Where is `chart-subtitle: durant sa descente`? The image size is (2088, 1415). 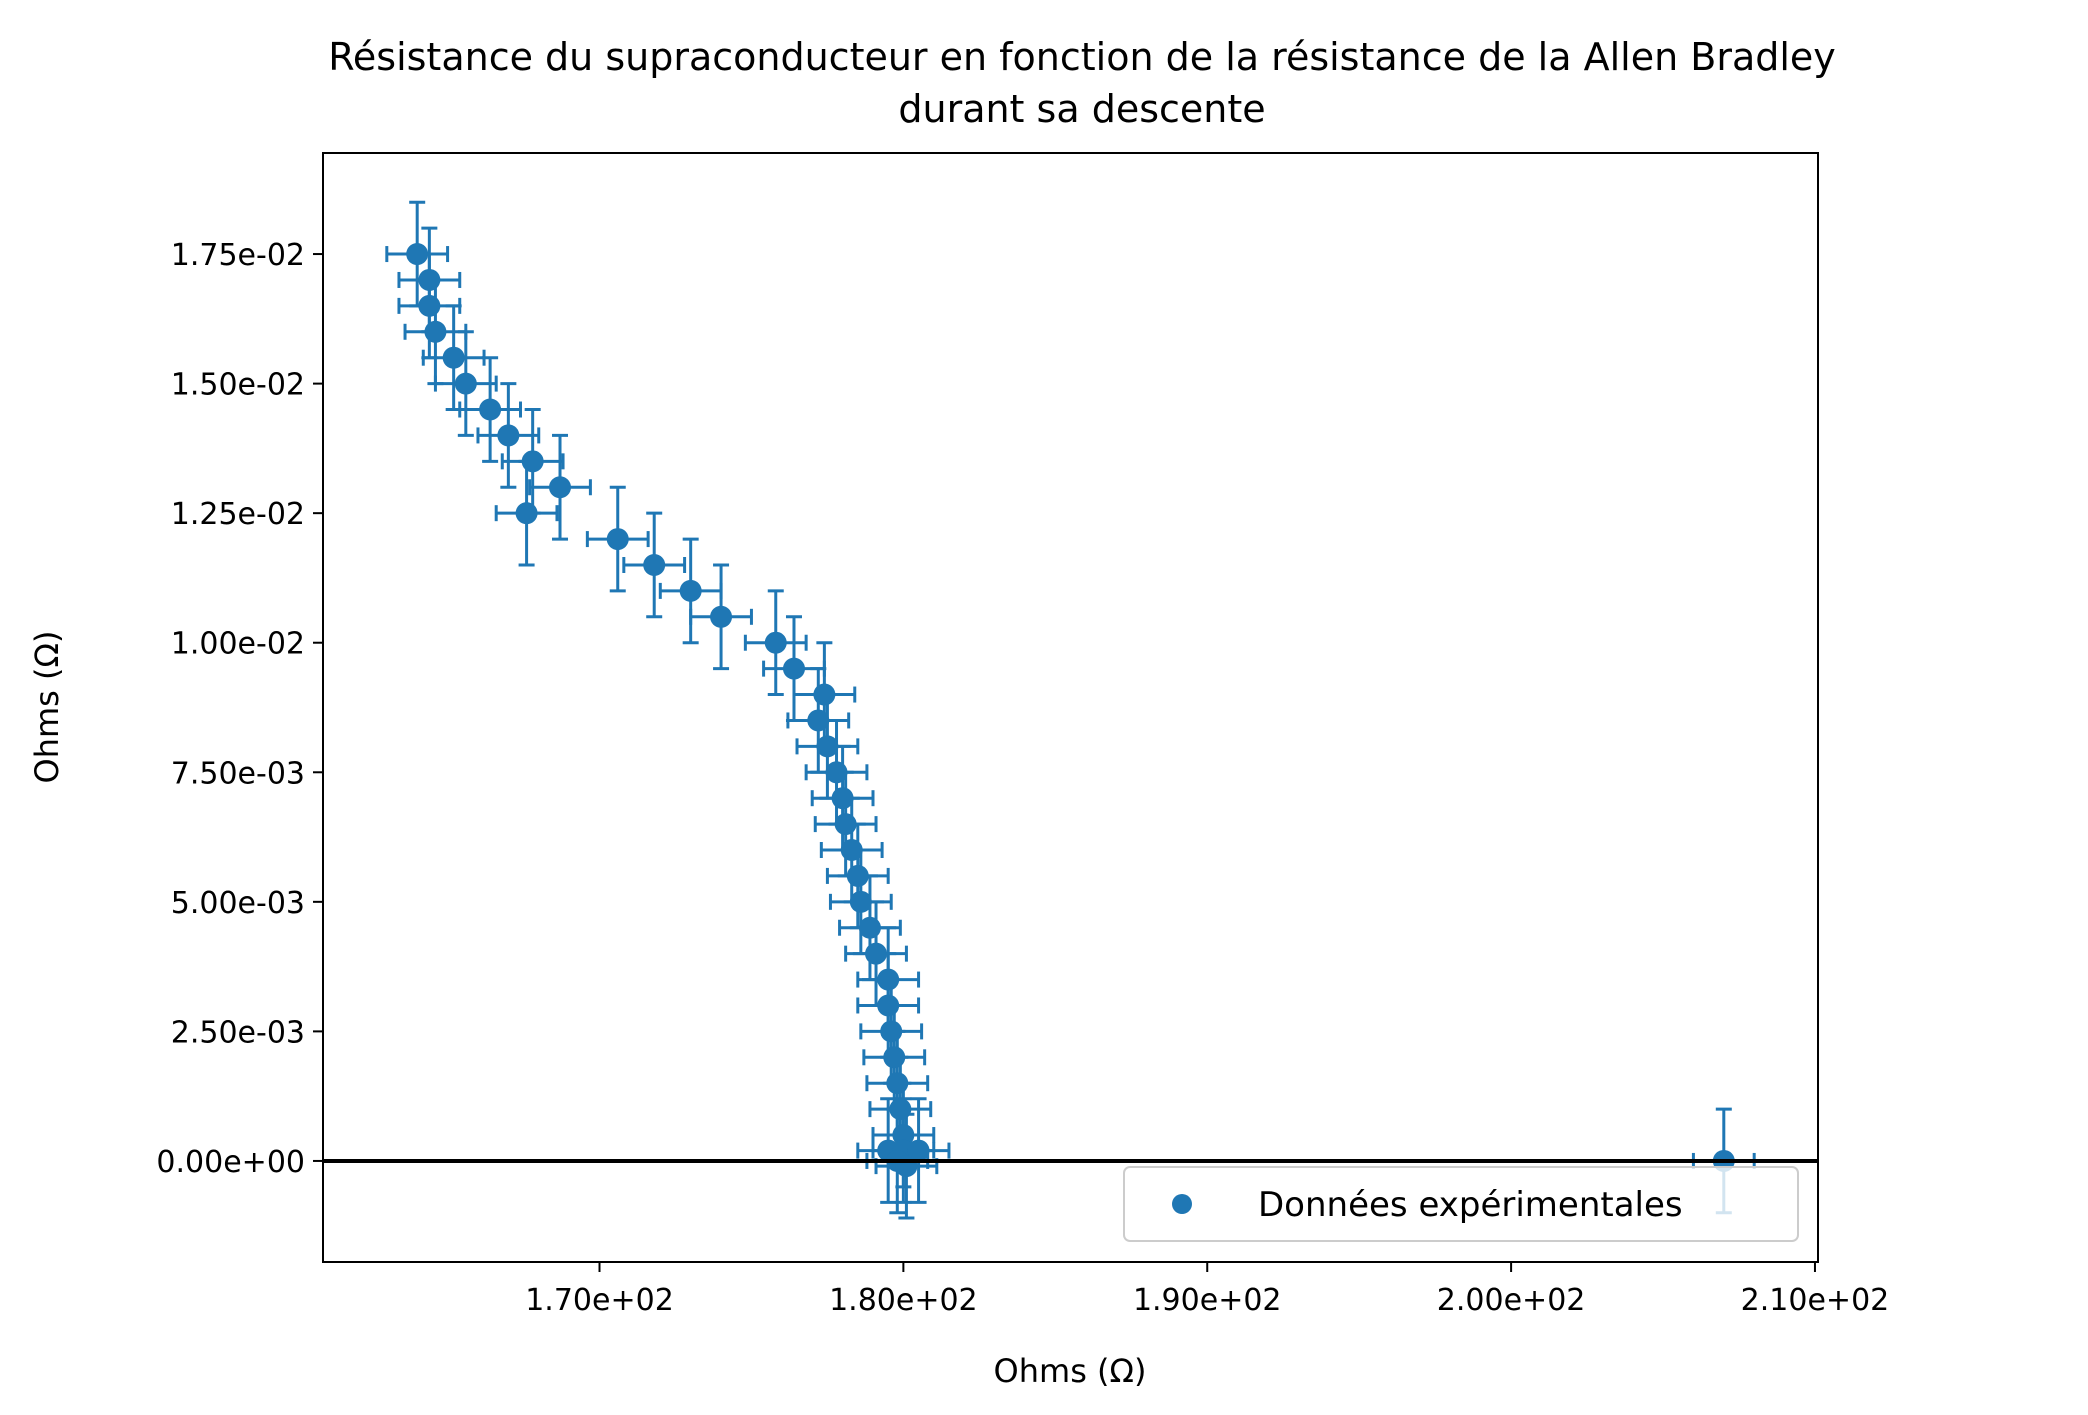
chart-subtitle: durant sa descente is located at coordinates (1081, 109).